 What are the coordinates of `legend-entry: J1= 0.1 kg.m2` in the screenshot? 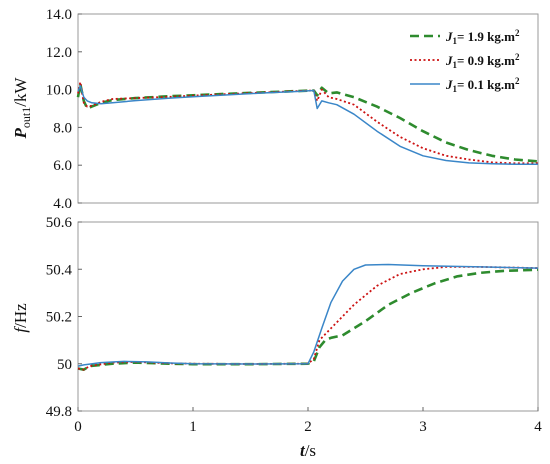 It's located at (465, 85).